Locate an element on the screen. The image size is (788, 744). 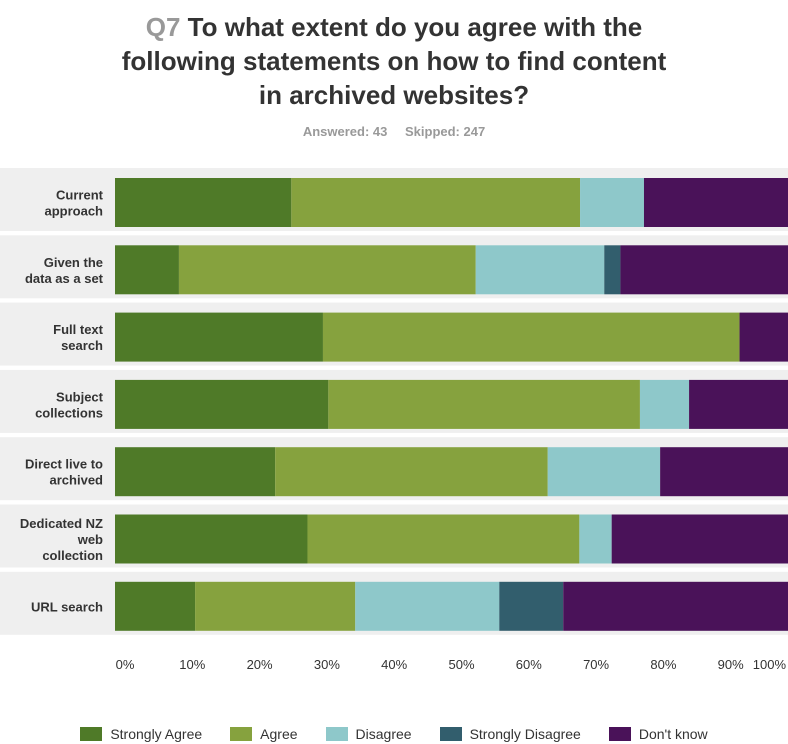
category-label: collections is located at coordinates (69, 412).